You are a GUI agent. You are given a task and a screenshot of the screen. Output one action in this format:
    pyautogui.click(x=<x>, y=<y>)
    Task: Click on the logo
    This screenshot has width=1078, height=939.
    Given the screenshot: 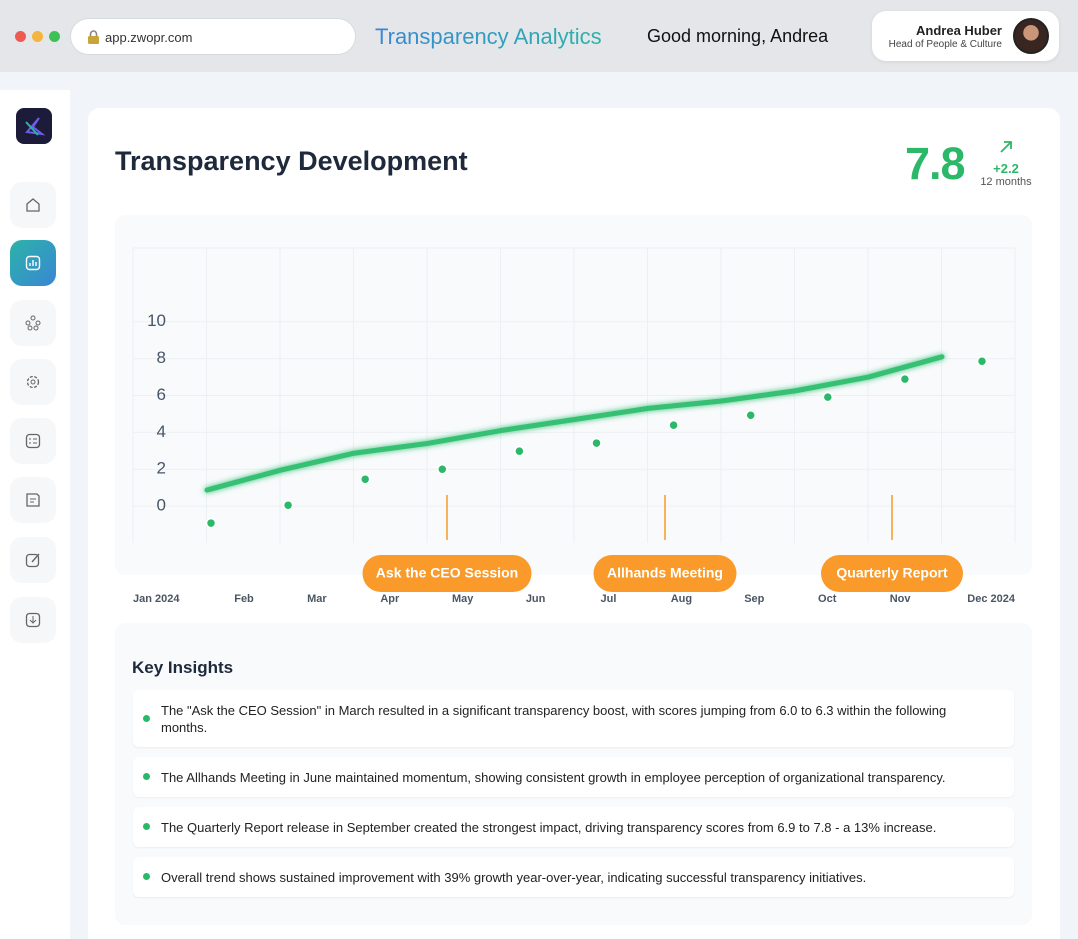 What is the action you would take?
    pyautogui.click(x=34, y=126)
    